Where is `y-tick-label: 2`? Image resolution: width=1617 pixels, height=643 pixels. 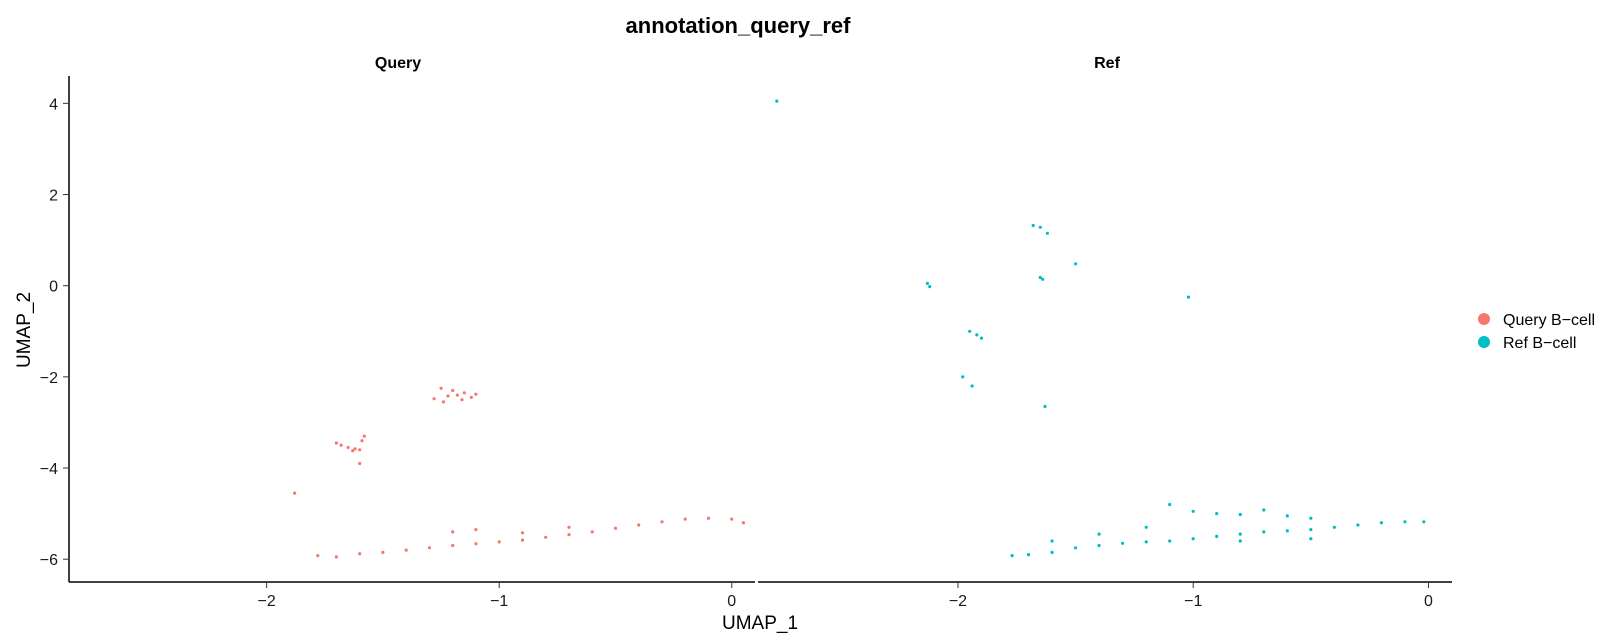 y-tick-label: 2 is located at coordinates (53, 196).